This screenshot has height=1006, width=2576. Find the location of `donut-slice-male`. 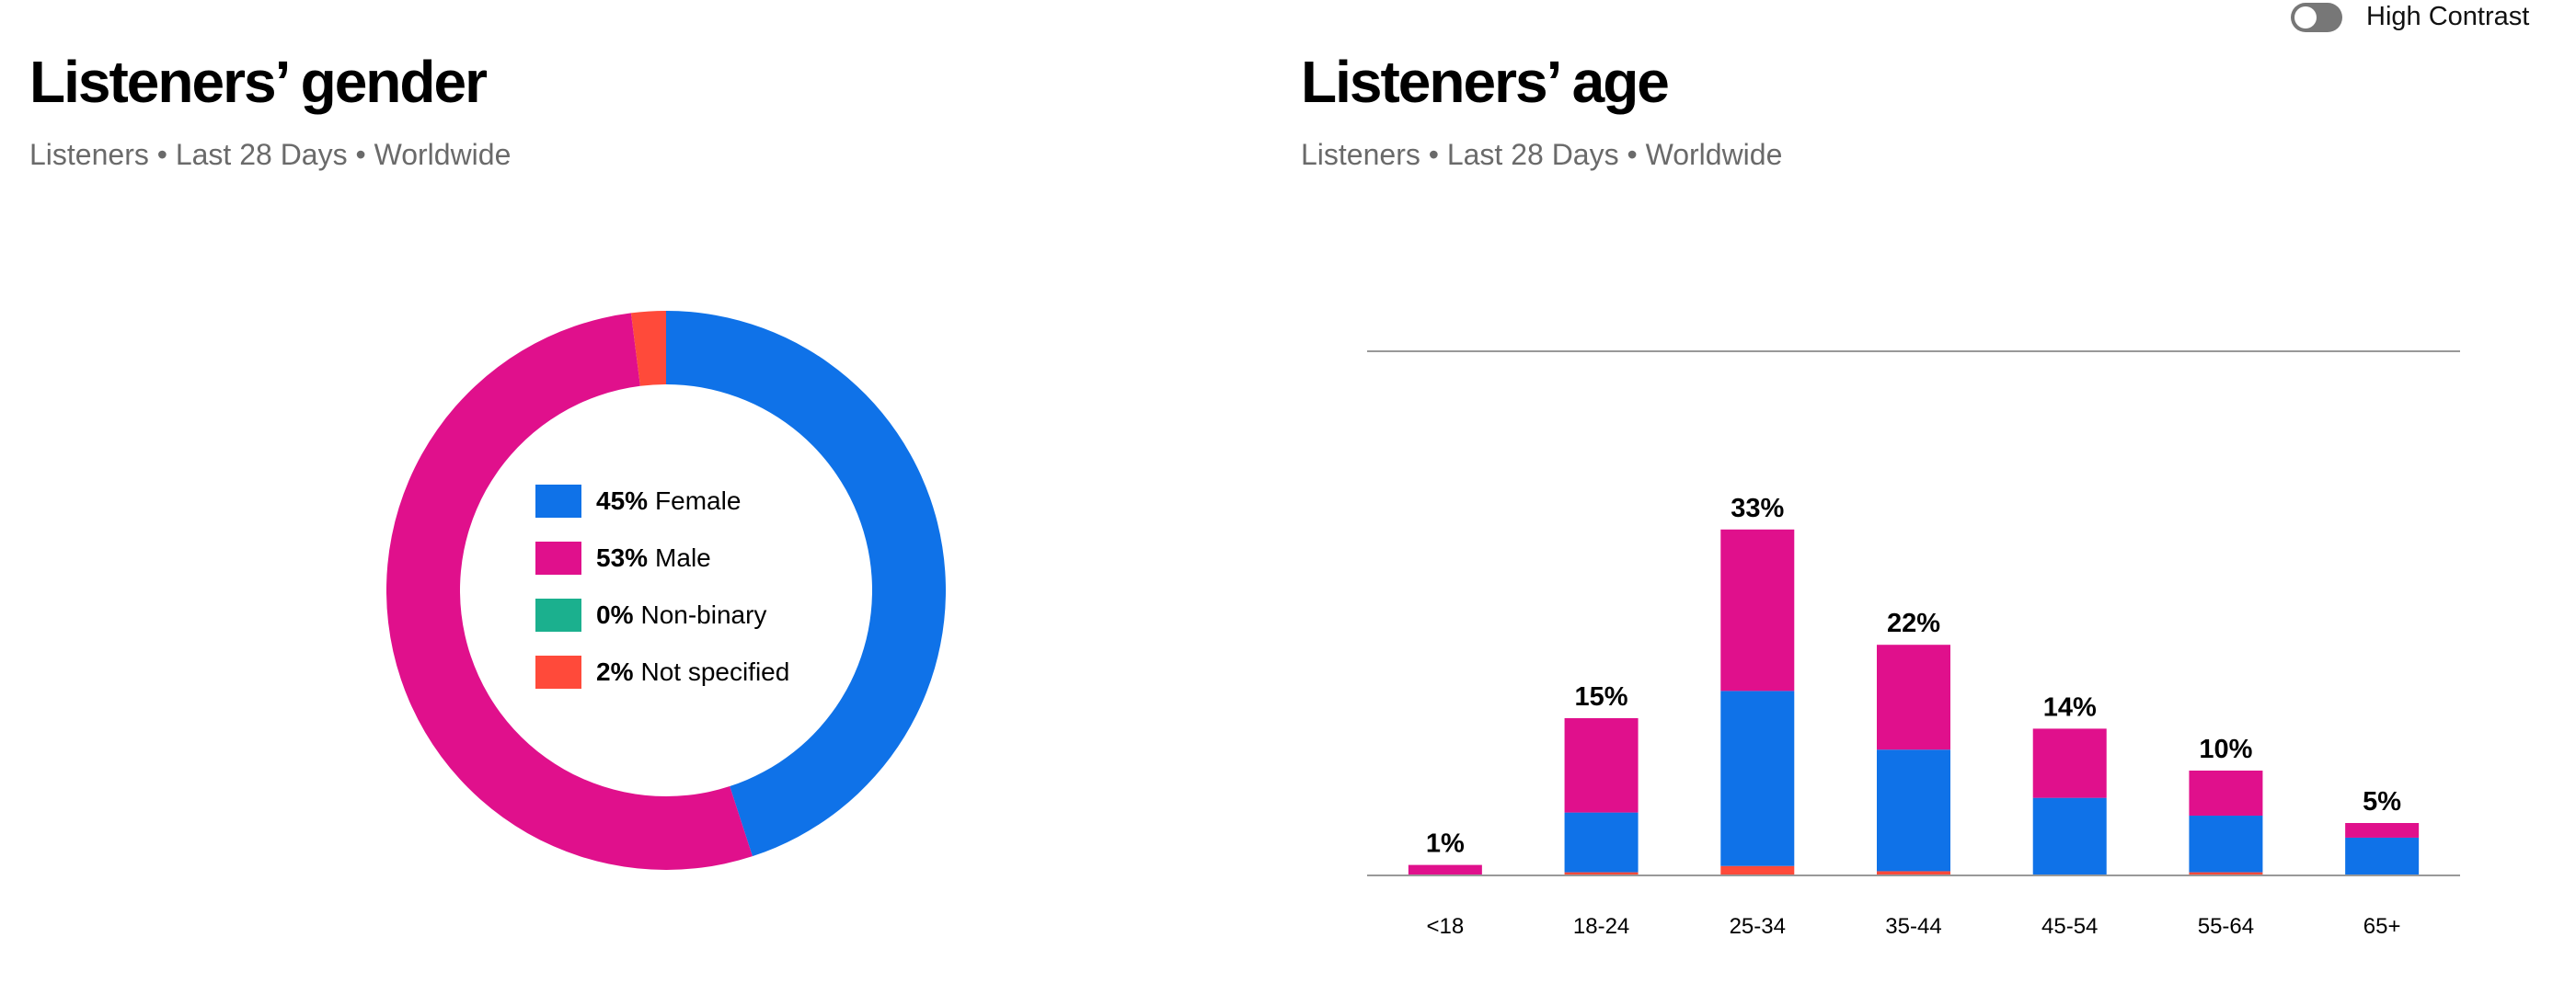

donut-slice-male is located at coordinates (569, 592).